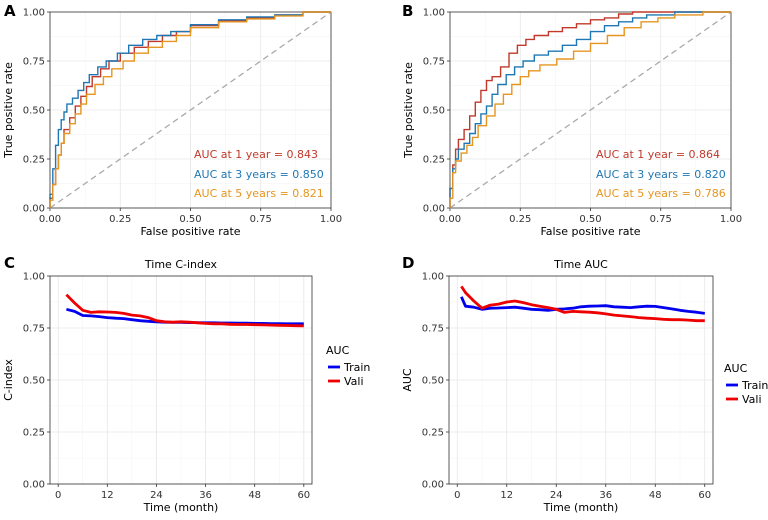 The width and height of the screenshot is (768, 520). Describe the element at coordinates (10, 11) in the screenshot. I see `panel-letter: A` at that location.